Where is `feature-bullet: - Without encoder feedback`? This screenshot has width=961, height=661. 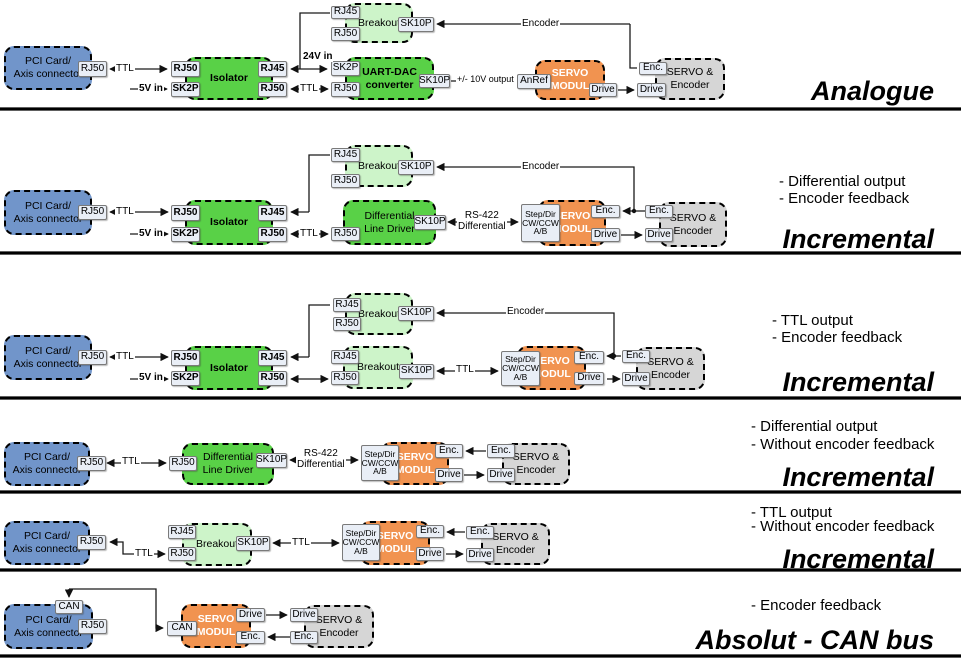 feature-bullet: - Without encoder feedback is located at coordinates (843, 444).